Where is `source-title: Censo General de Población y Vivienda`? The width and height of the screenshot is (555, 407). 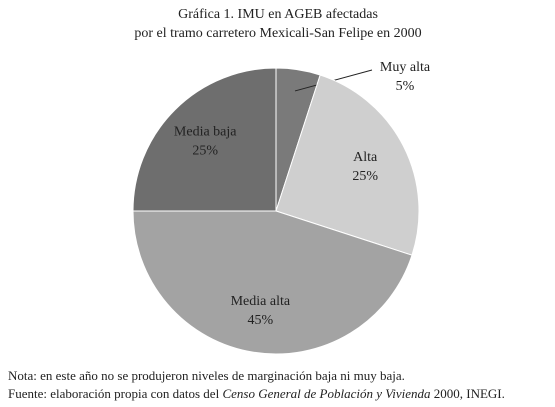
source-title: Censo General de Población y Vivienda is located at coordinates (326, 393).